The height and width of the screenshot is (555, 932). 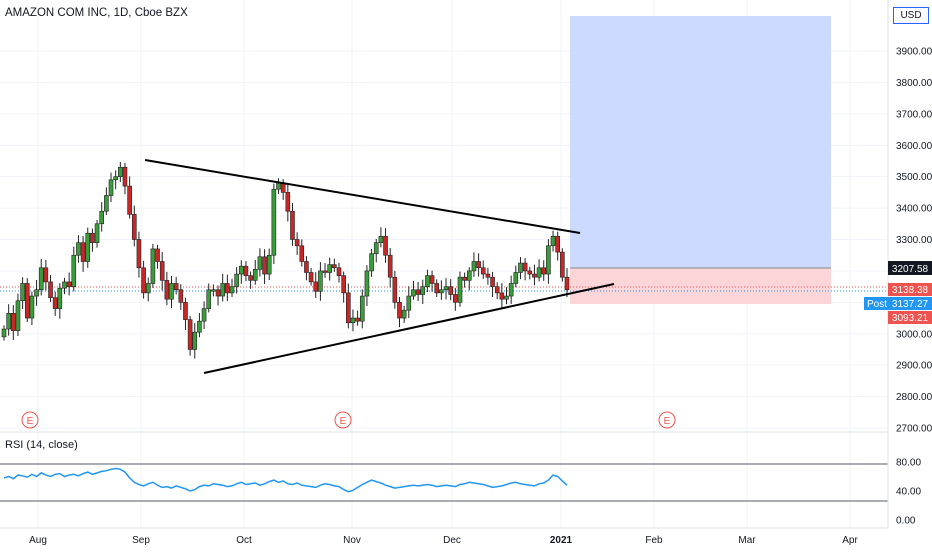 I want to click on target-zone, so click(x=700, y=142).